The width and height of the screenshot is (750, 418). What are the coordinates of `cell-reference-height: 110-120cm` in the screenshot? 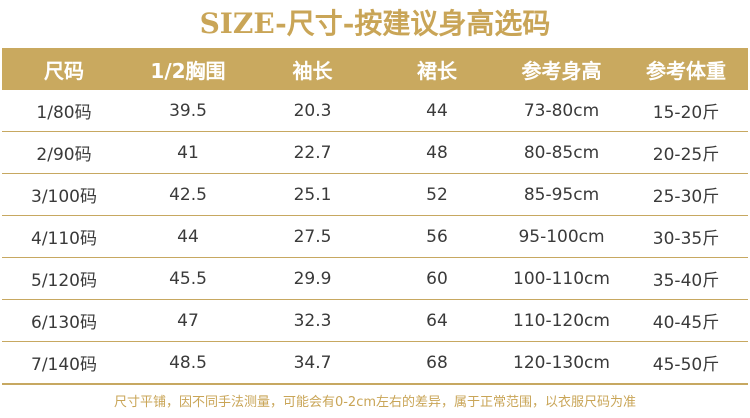 It's located at (561, 320).